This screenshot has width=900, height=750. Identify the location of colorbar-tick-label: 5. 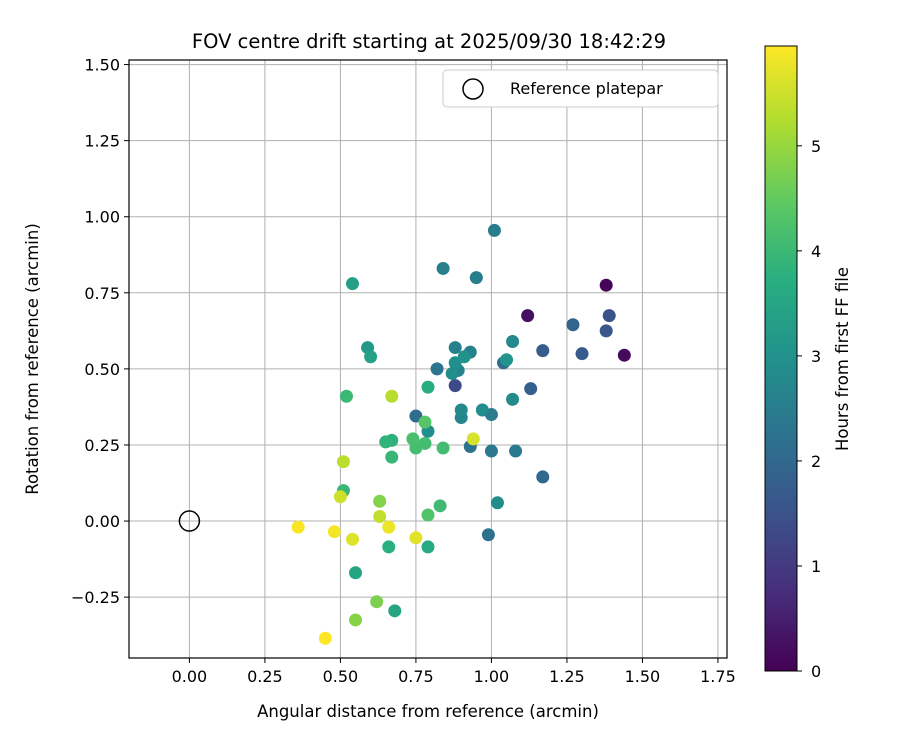
(816, 146).